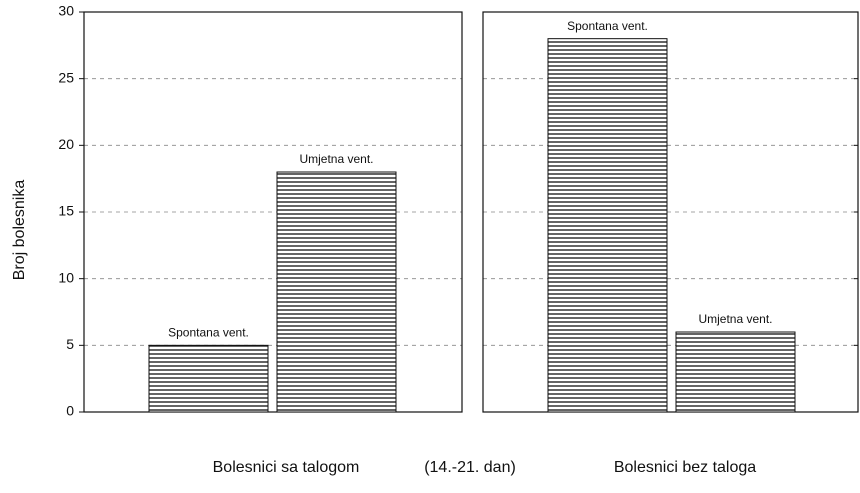 This screenshot has width=860, height=493. I want to click on y-tick-label: 15, so click(66, 211).